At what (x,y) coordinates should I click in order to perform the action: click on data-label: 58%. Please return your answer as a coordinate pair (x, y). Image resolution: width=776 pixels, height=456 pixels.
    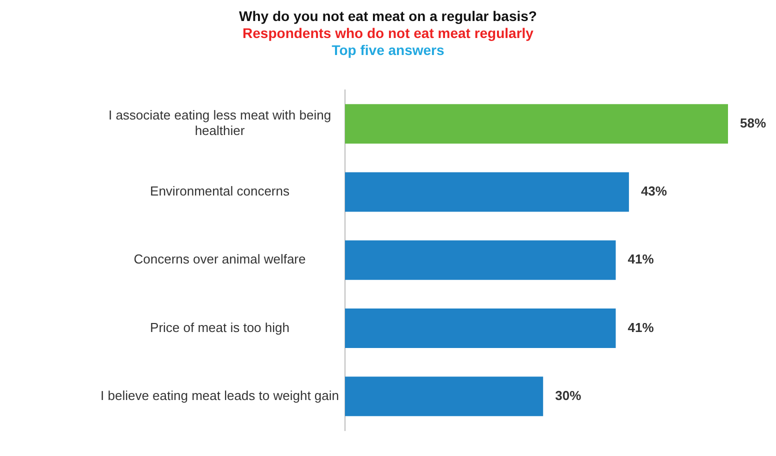
    Looking at the image, I should click on (753, 122).